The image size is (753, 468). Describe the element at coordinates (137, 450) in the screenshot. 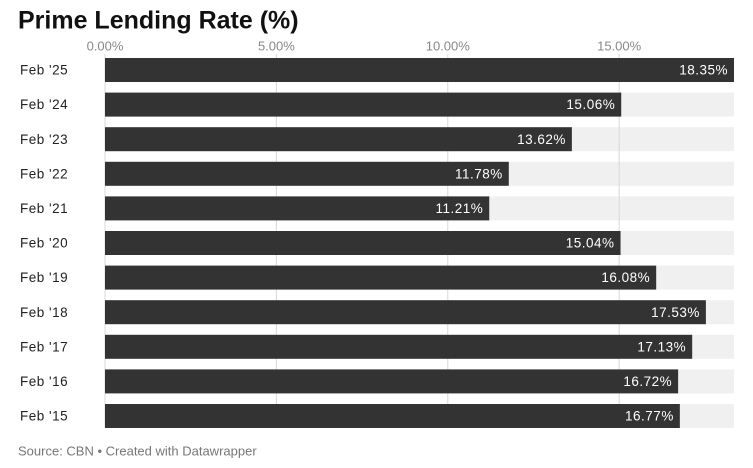

I see `source-note: Source: CBN • Created with Datawrapper` at that location.